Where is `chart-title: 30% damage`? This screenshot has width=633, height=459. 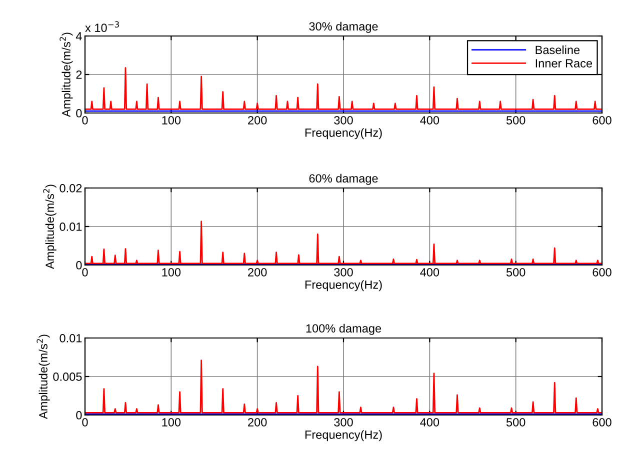 chart-title: 30% damage is located at coordinates (343, 27).